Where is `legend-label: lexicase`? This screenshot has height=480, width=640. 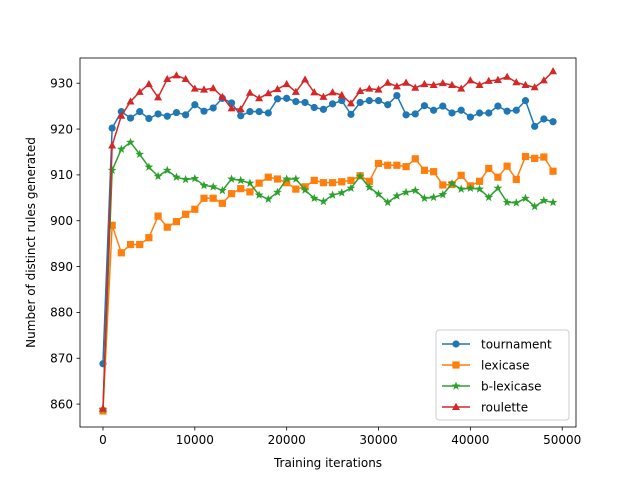 legend-label: lexicase is located at coordinates (505, 365).